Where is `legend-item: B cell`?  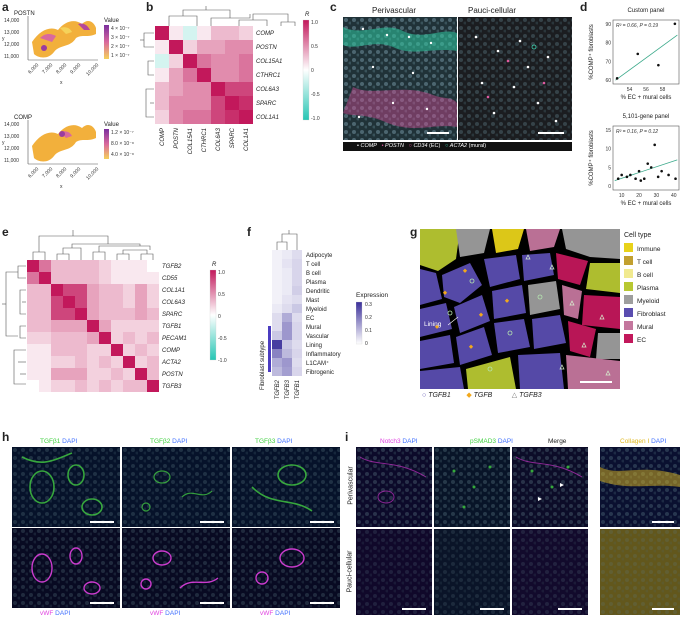 legend-item: B cell is located at coordinates (645, 275).